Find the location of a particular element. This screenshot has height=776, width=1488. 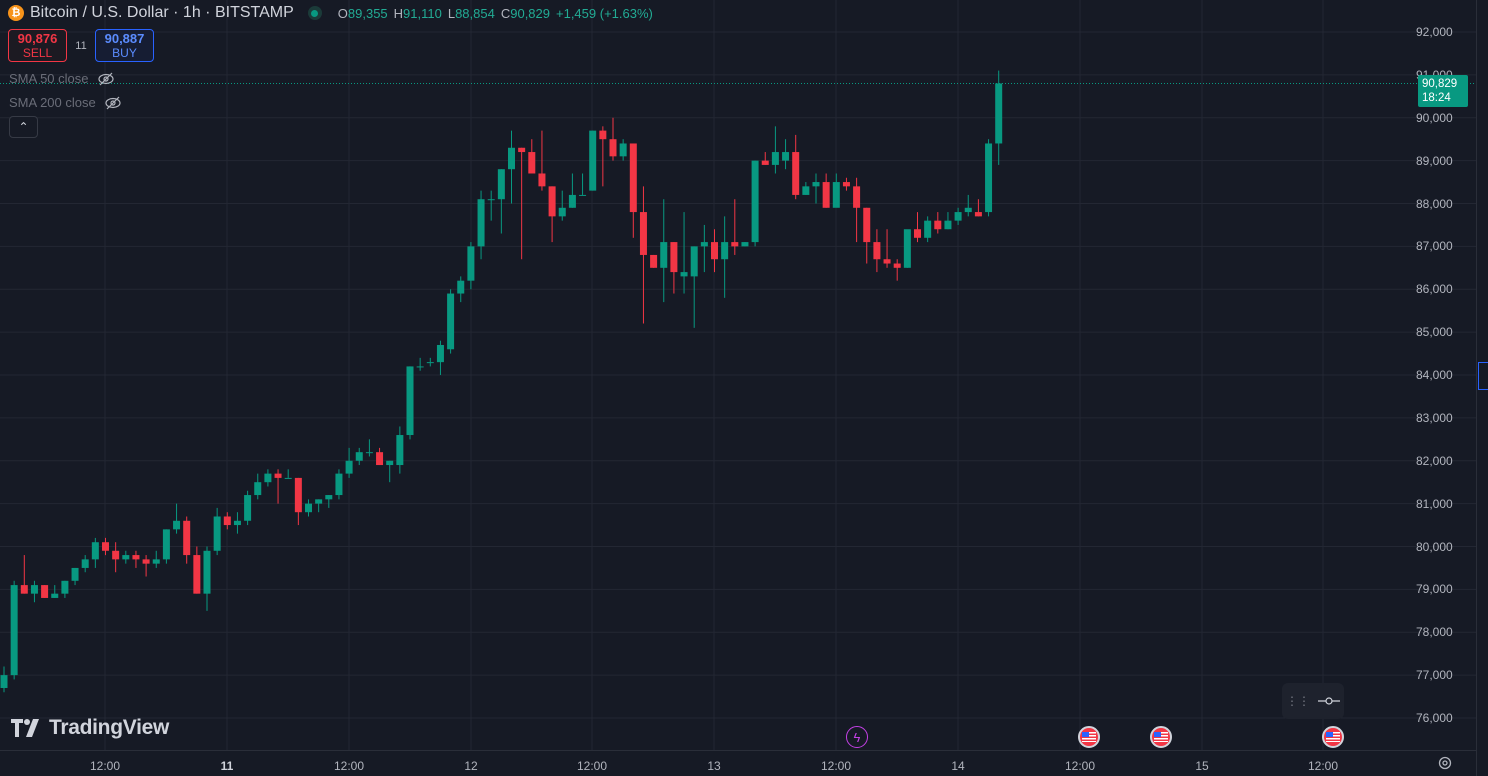

settings-icon is located at coordinates (1445, 763).